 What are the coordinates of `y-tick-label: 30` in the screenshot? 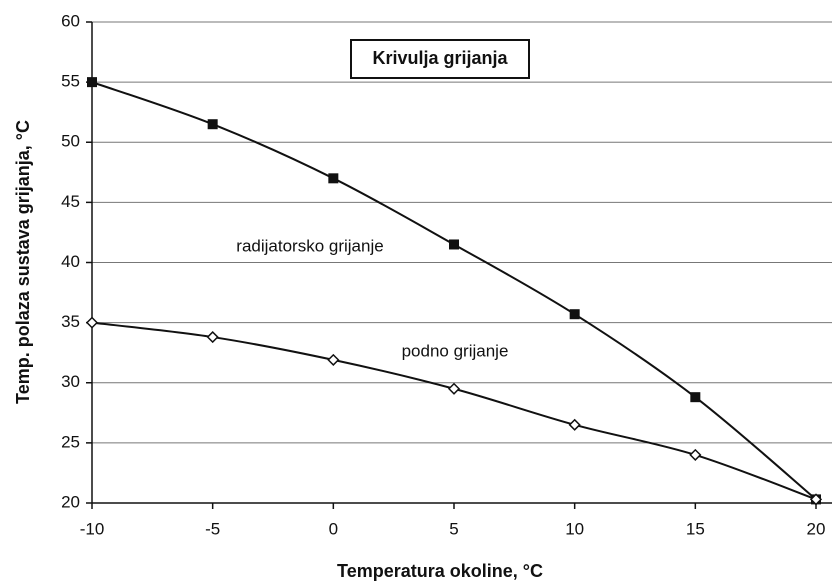 It's located at (70, 381).